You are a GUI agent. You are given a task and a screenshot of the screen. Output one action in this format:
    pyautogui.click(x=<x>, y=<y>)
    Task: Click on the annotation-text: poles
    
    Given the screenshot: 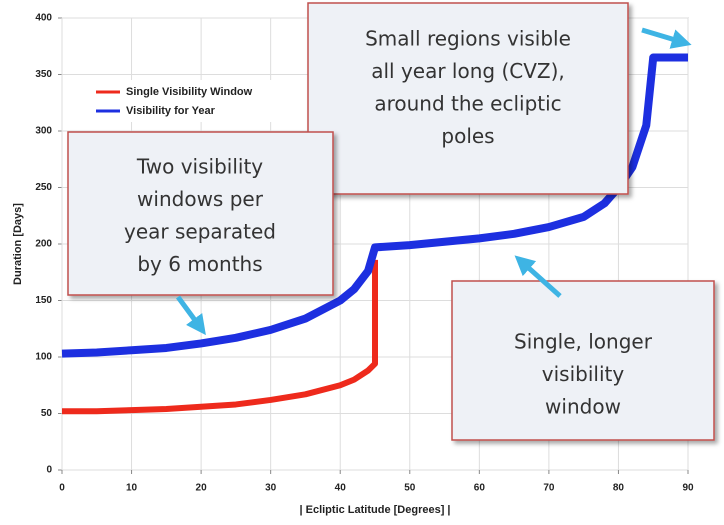 What is the action you would take?
    pyautogui.click(x=467, y=136)
    